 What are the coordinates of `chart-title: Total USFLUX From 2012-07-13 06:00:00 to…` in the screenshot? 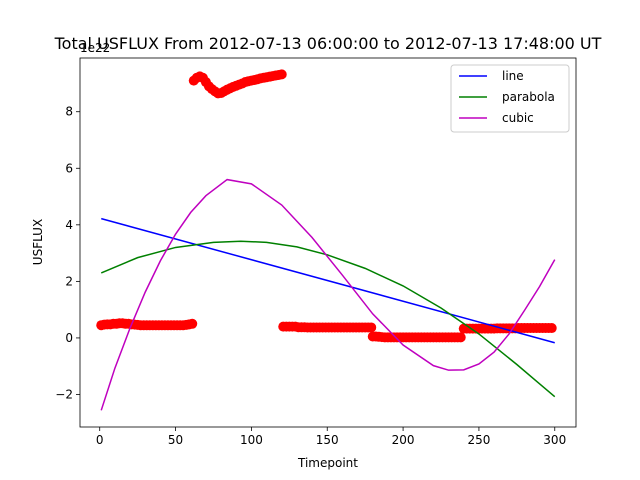 It's located at (328, 43).